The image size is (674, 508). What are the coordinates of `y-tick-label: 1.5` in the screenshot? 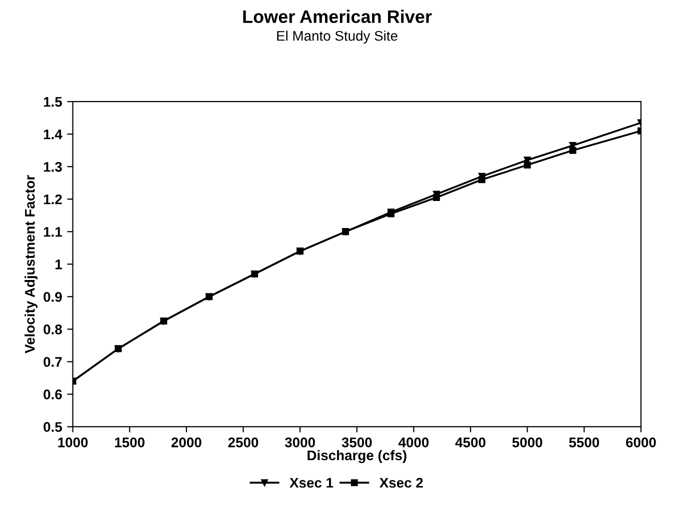 It's located at (53, 102).